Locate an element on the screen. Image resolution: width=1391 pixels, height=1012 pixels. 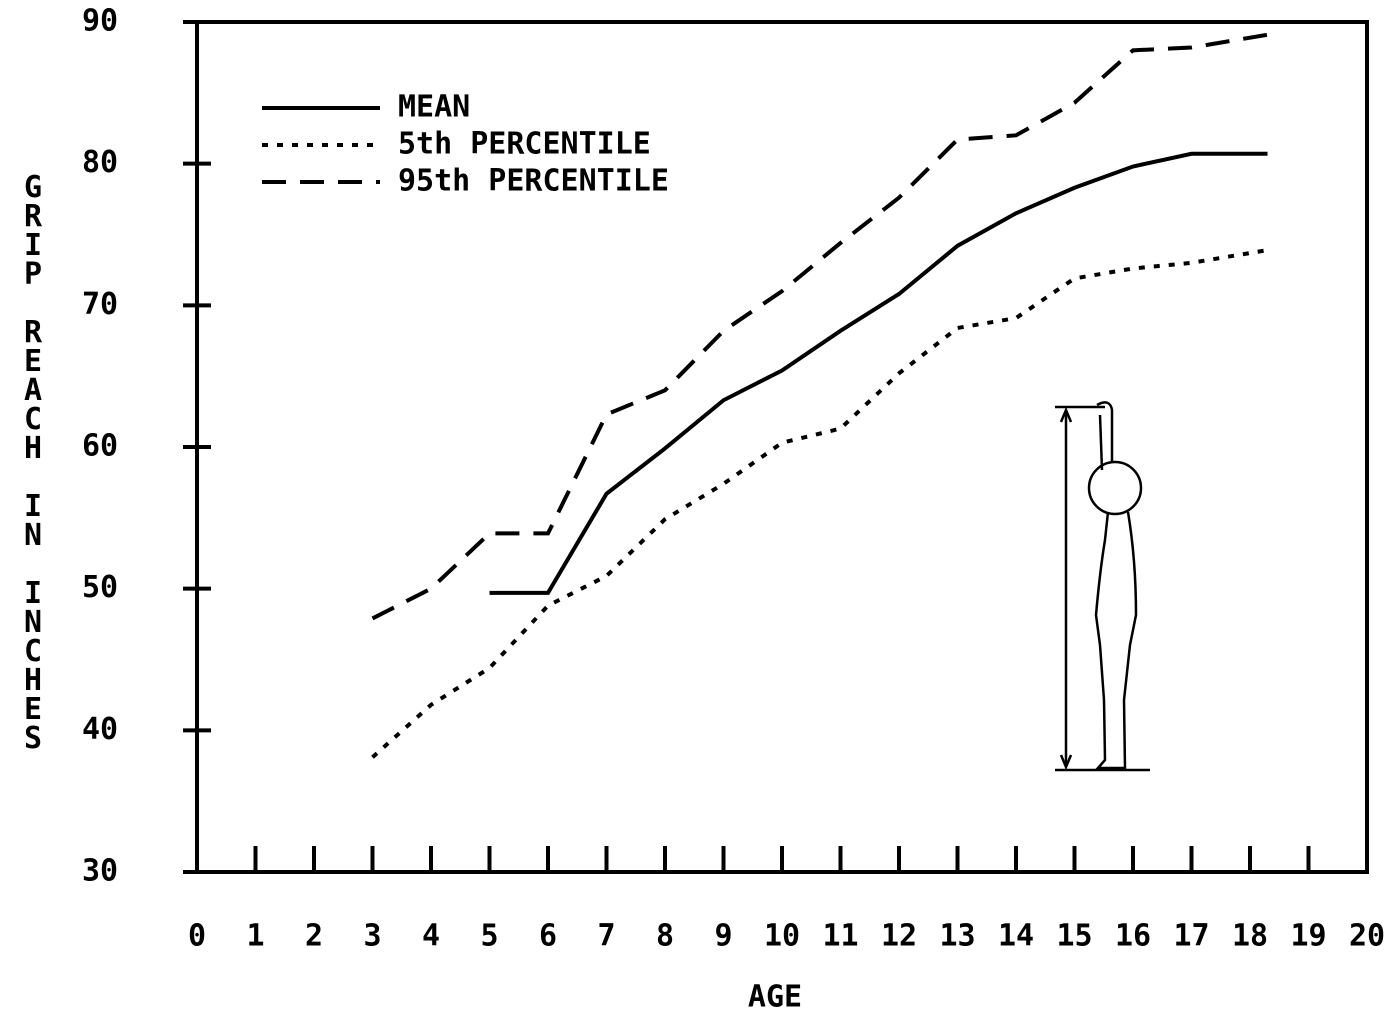
x-tick-label: 3 is located at coordinates (372, 936).